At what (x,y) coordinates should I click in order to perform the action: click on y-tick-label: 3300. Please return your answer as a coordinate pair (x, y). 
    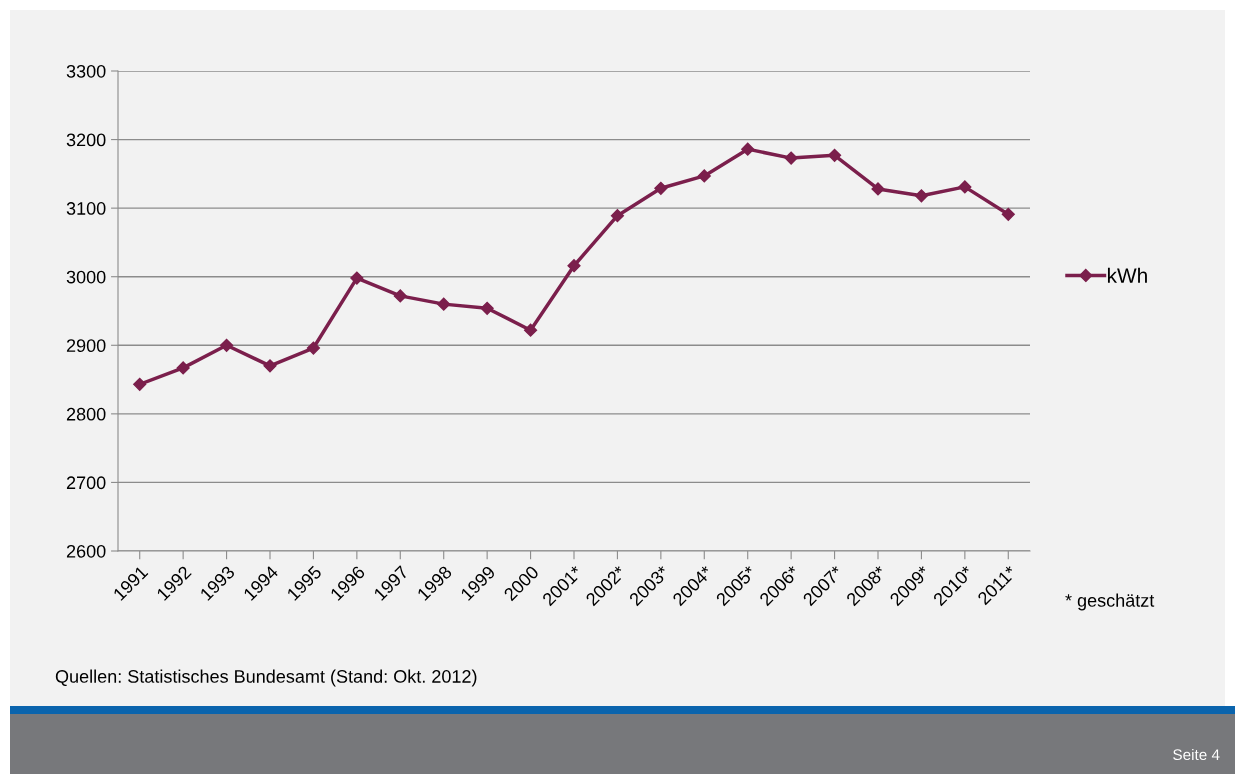
    Looking at the image, I should click on (86, 71).